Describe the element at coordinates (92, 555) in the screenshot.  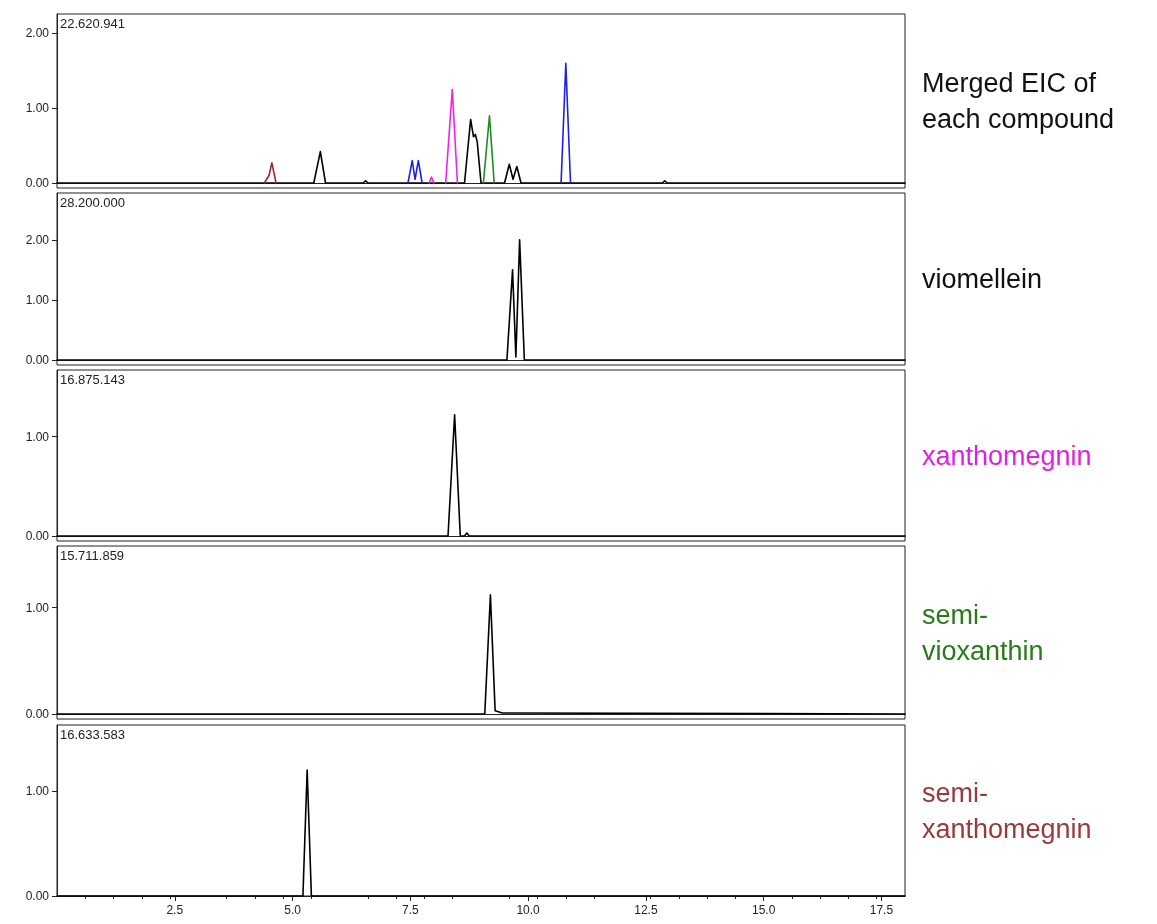
I see `annotation: 15.711.859` at that location.